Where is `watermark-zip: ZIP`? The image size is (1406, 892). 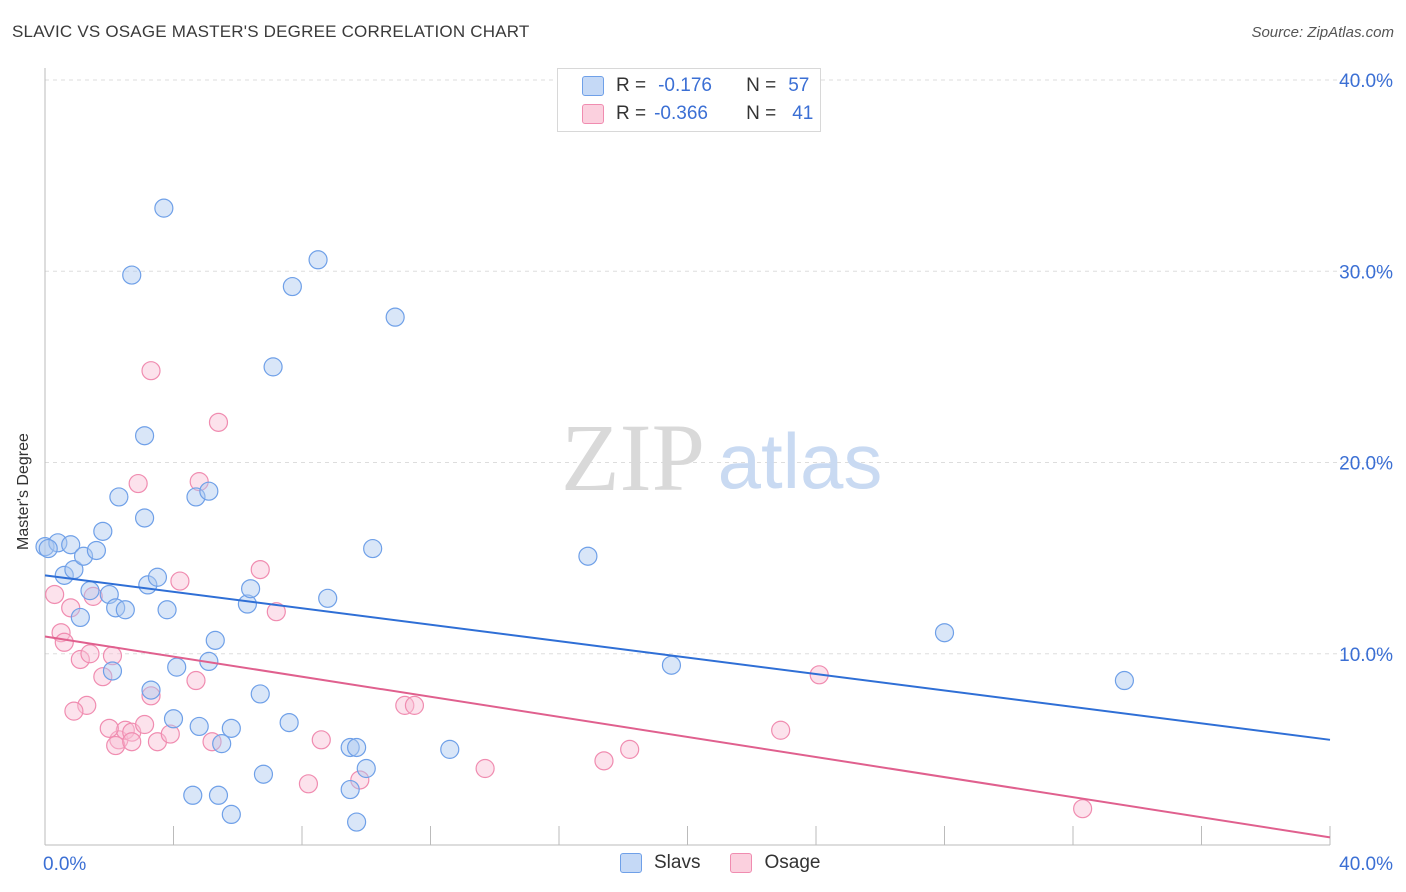 watermark-zip: ZIP is located at coordinates (633, 457).